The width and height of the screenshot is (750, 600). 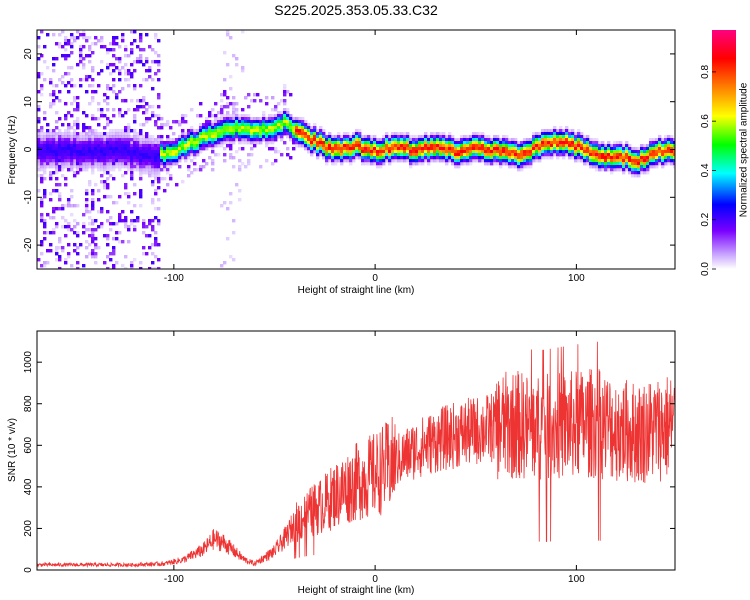 What do you see at coordinates (28, 102) in the screenshot?
I see `y-tick-label: 10` at bounding box center [28, 102].